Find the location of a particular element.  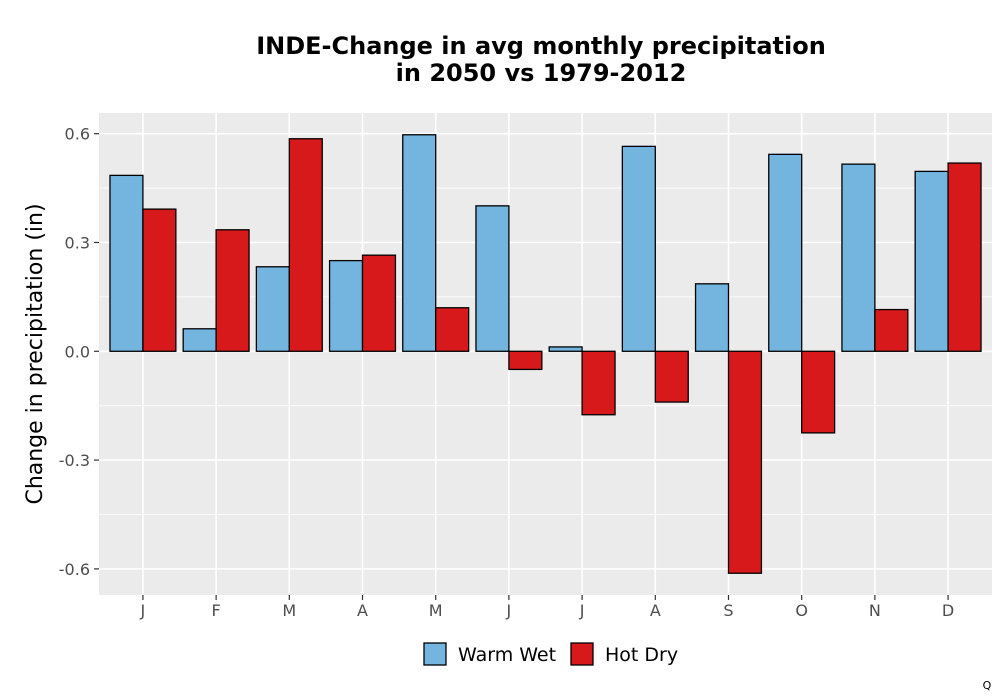

chart-title-line-2: in 2050 vs 1979-2012 is located at coordinates (541, 73).